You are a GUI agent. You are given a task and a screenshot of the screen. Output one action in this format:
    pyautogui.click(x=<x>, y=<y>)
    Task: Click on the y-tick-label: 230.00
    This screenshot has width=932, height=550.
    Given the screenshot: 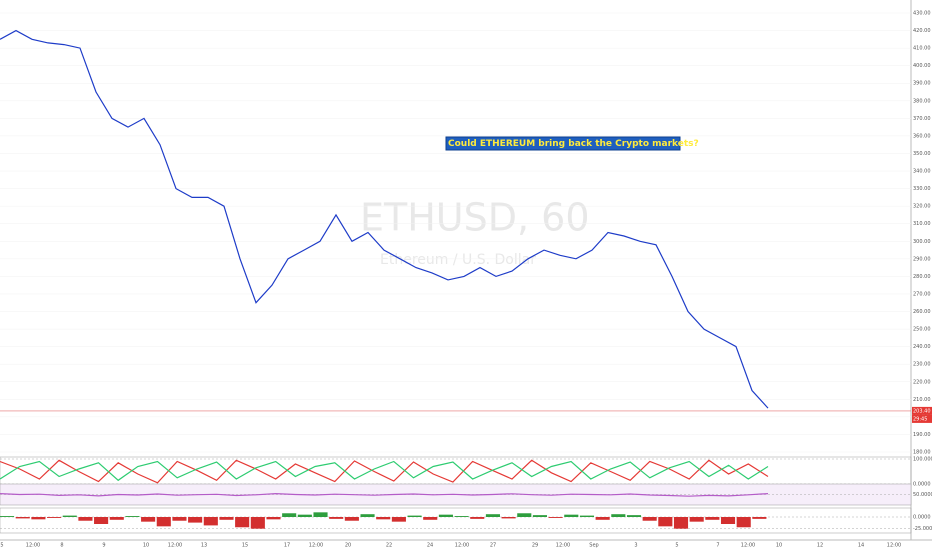 What is the action you would take?
    pyautogui.click(x=922, y=365)
    